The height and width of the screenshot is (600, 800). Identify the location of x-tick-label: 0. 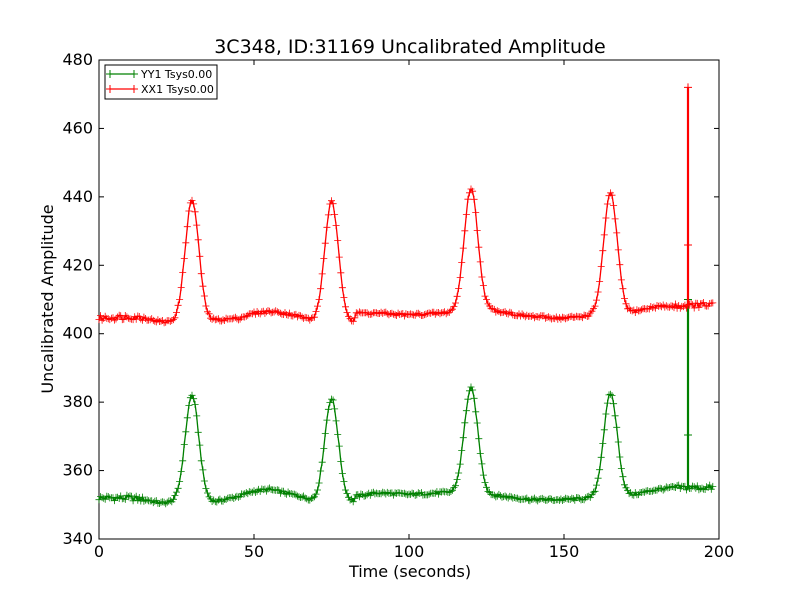
(99, 551).